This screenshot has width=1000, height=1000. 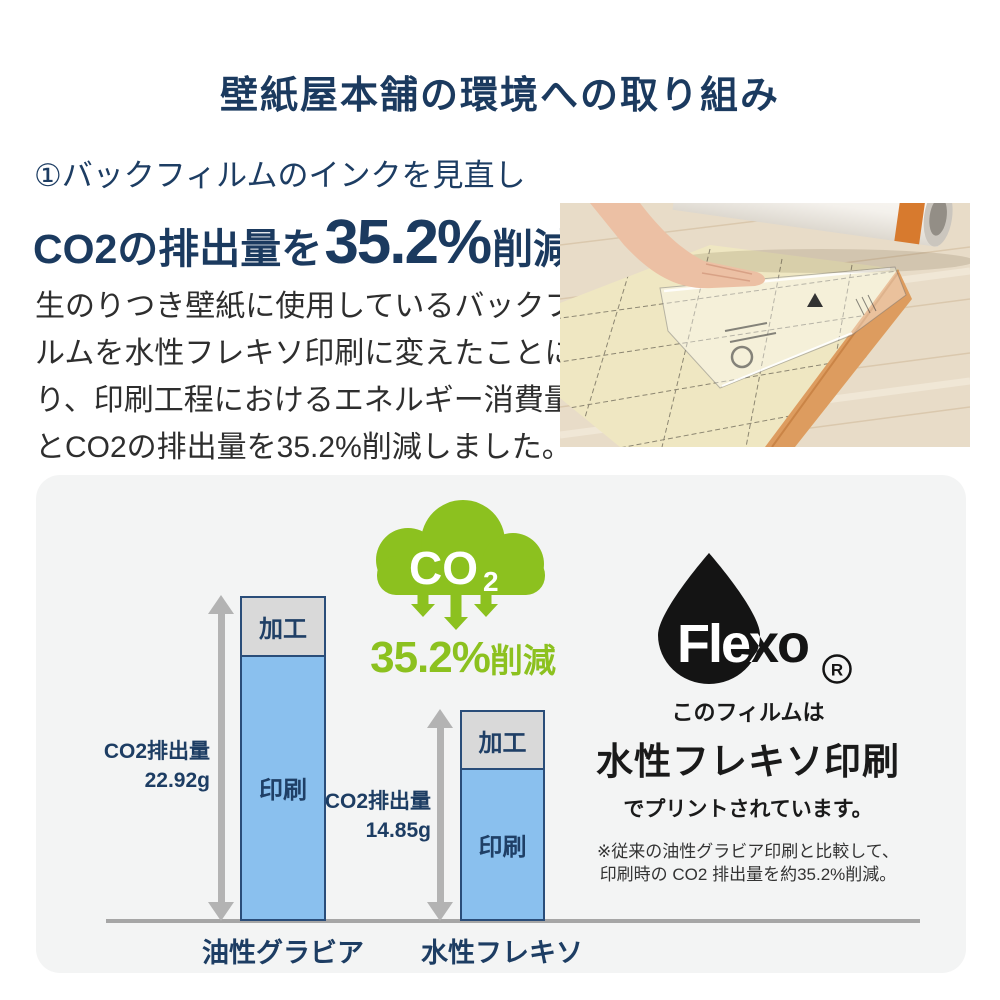 I want to click on flexo-droplet-logo: Flexo Flexo R, so click(x=755, y=618).